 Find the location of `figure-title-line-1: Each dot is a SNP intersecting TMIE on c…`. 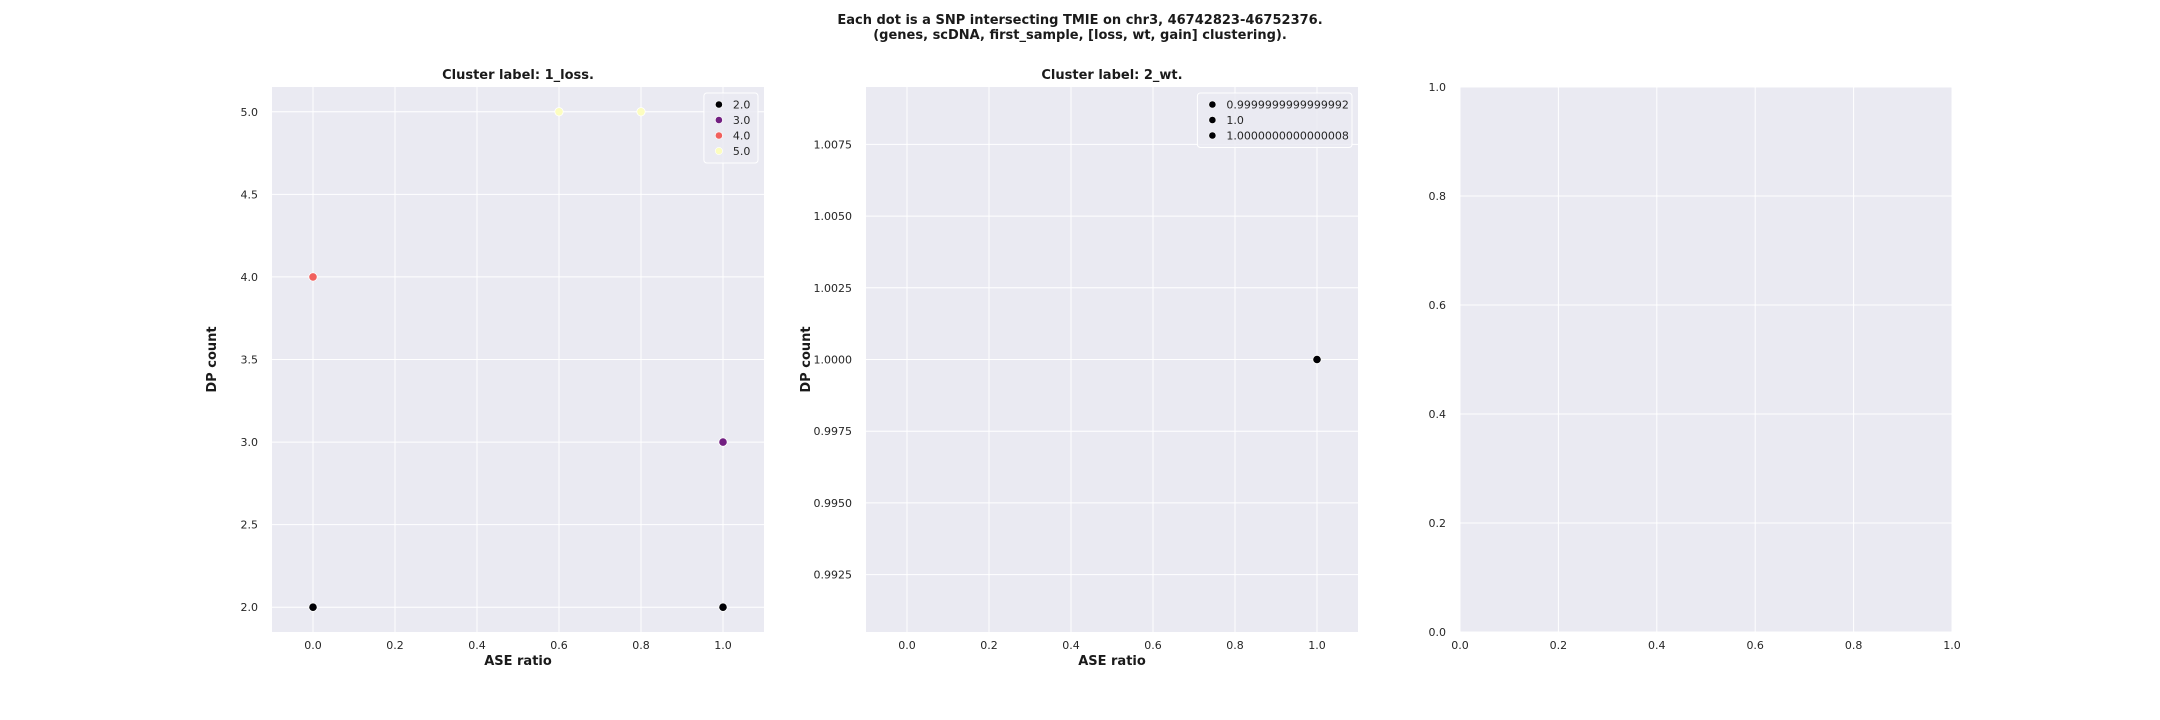

figure-title-line-1: Each dot is a SNP intersecting TMIE on c… is located at coordinates (1079, 20).